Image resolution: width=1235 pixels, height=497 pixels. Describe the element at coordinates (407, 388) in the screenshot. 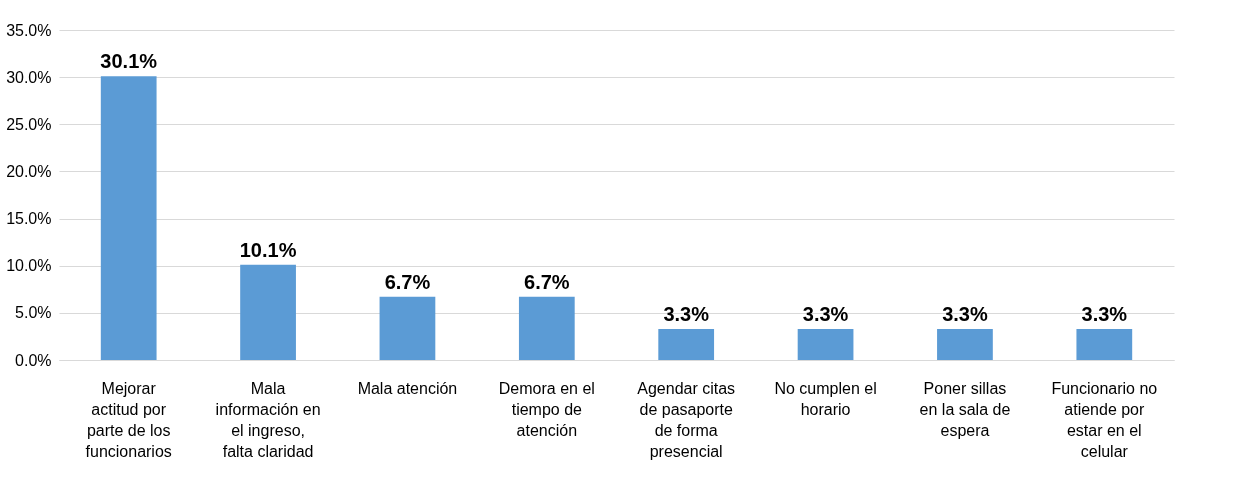

I see `x-tick-label: Mala atención` at that location.